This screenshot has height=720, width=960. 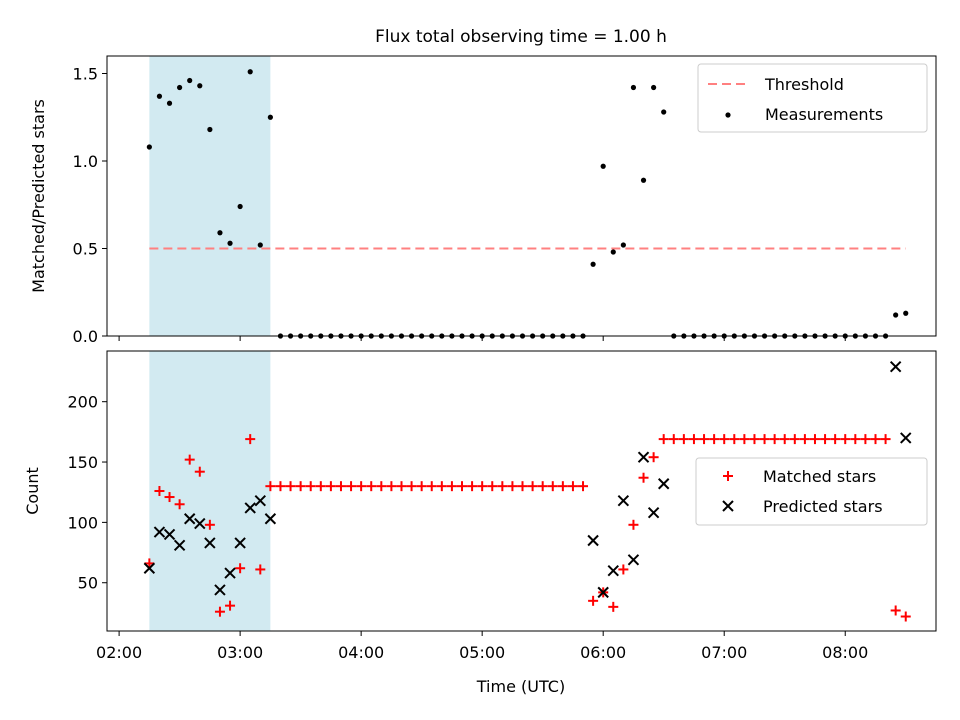 I want to click on bottom-shaded-region, so click(x=210, y=491).